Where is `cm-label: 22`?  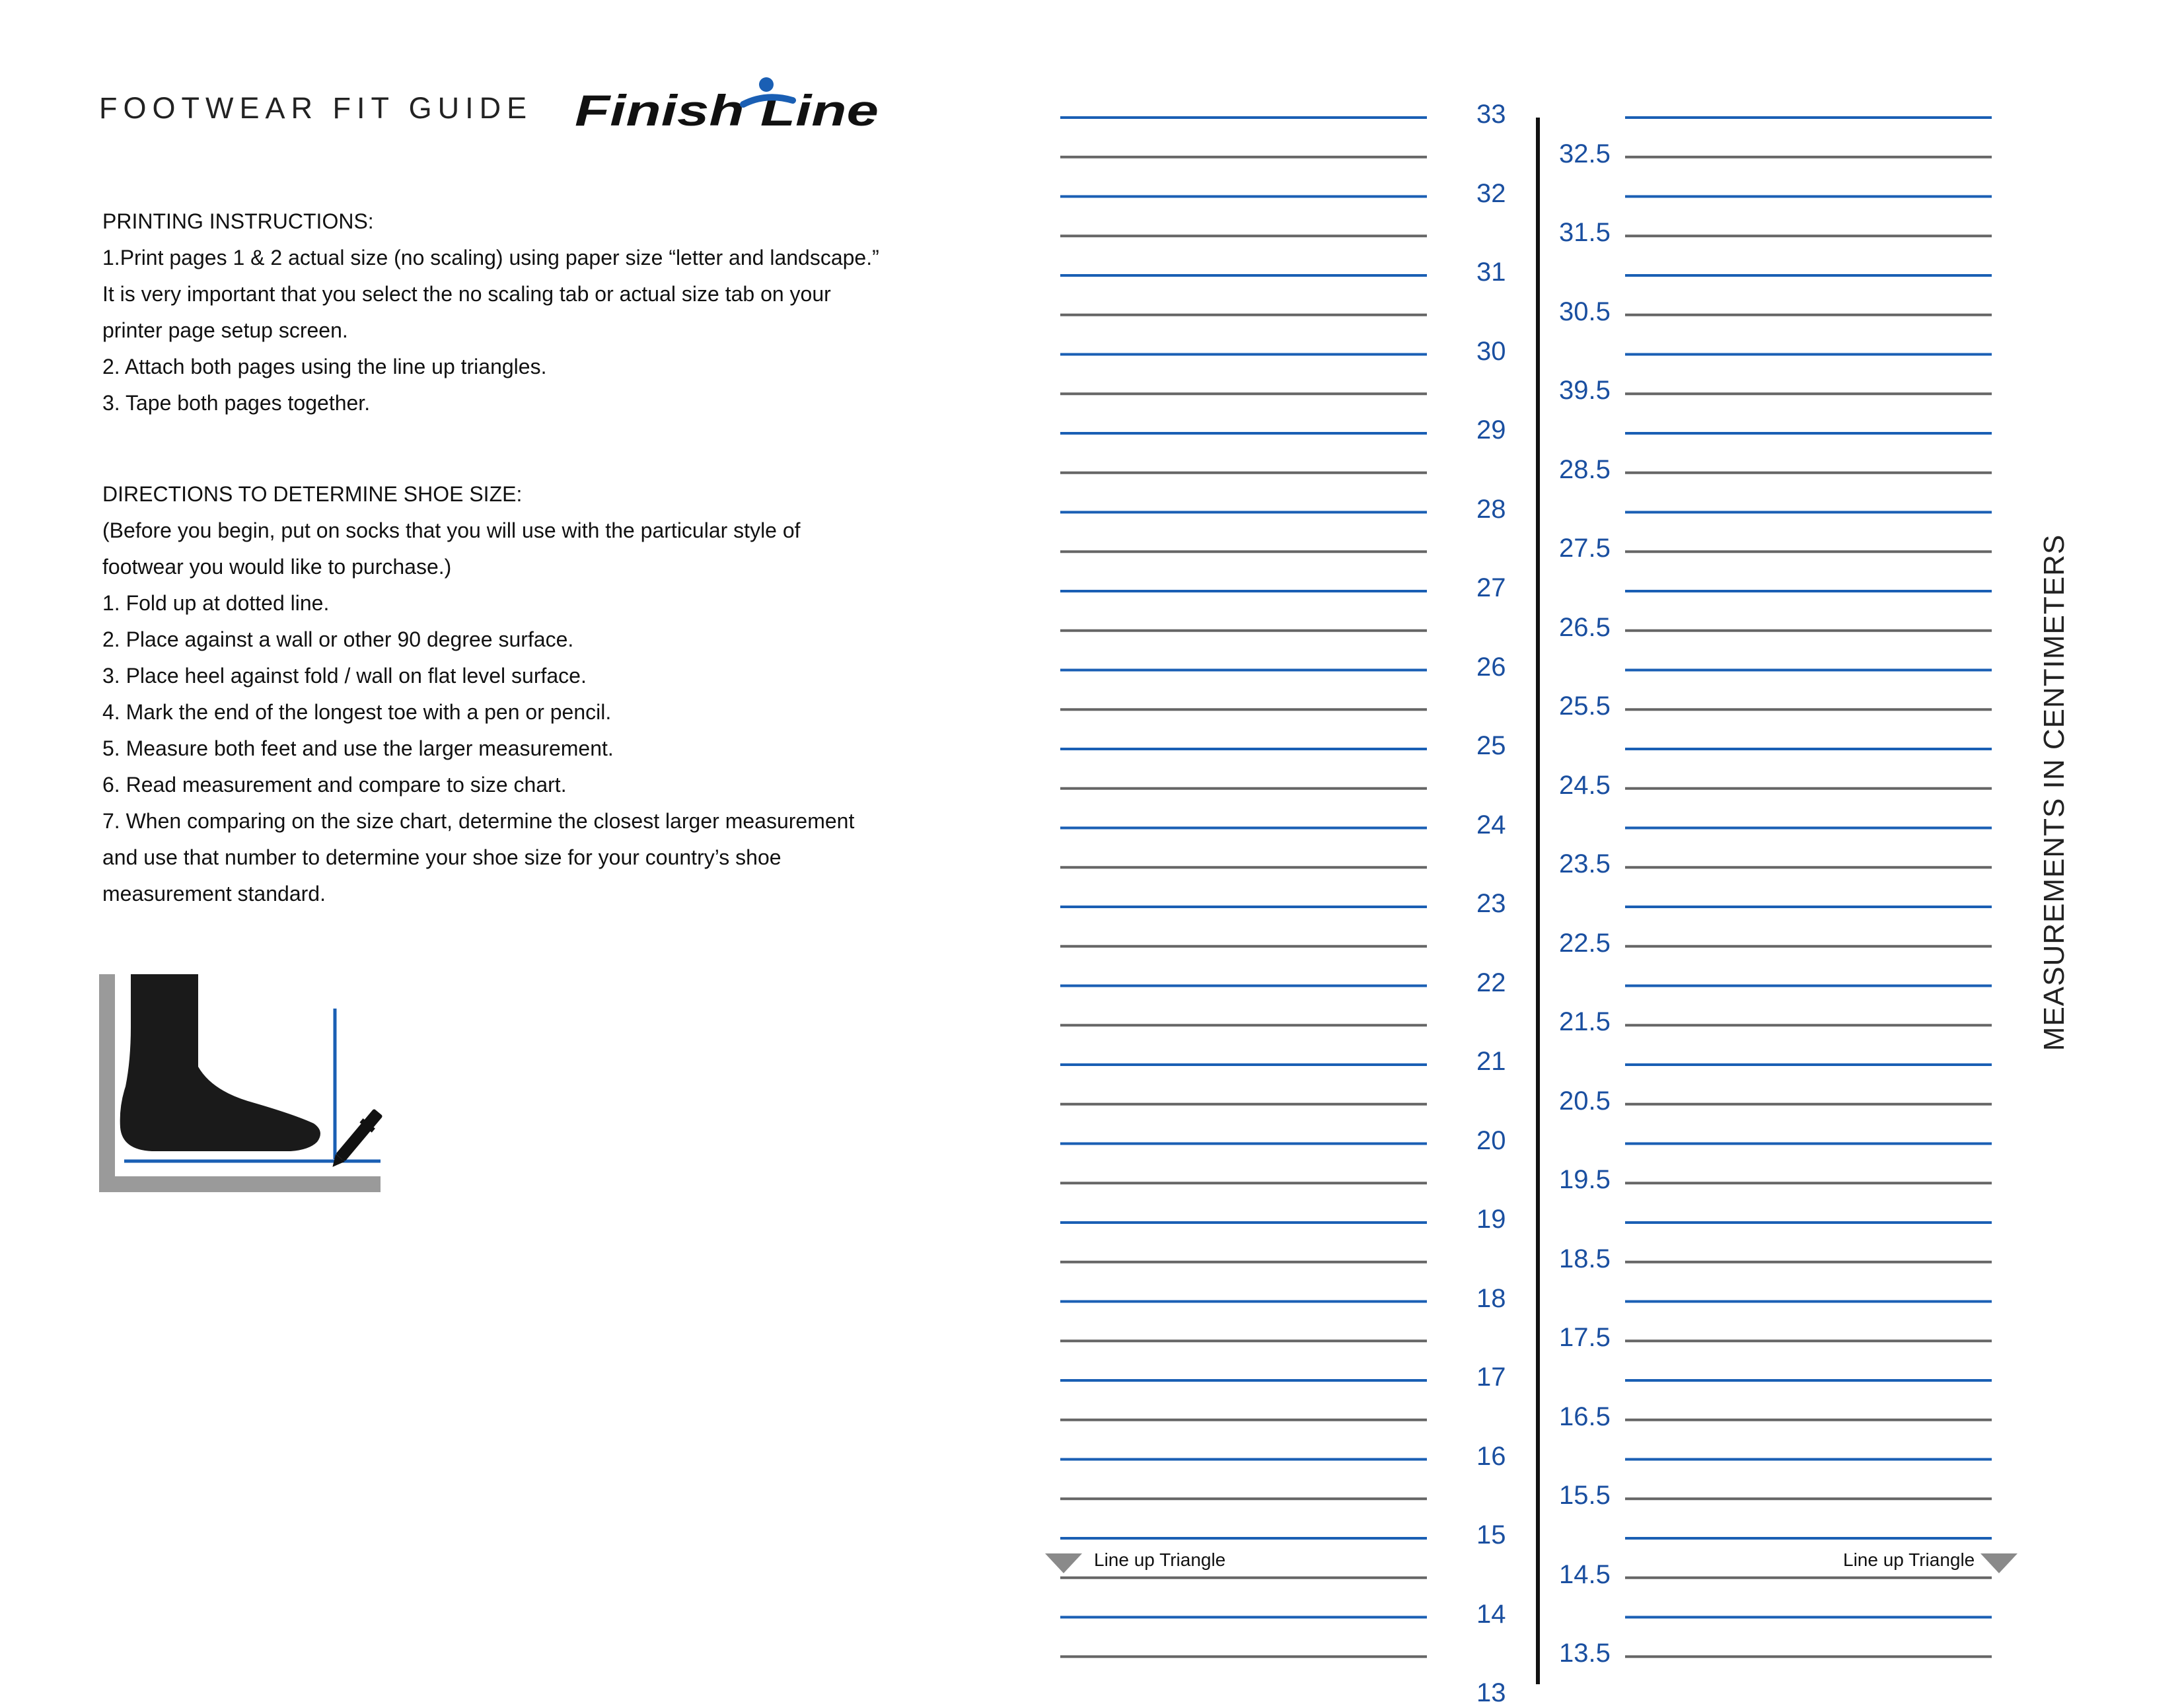
cm-label: 22 is located at coordinates (1491, 982).